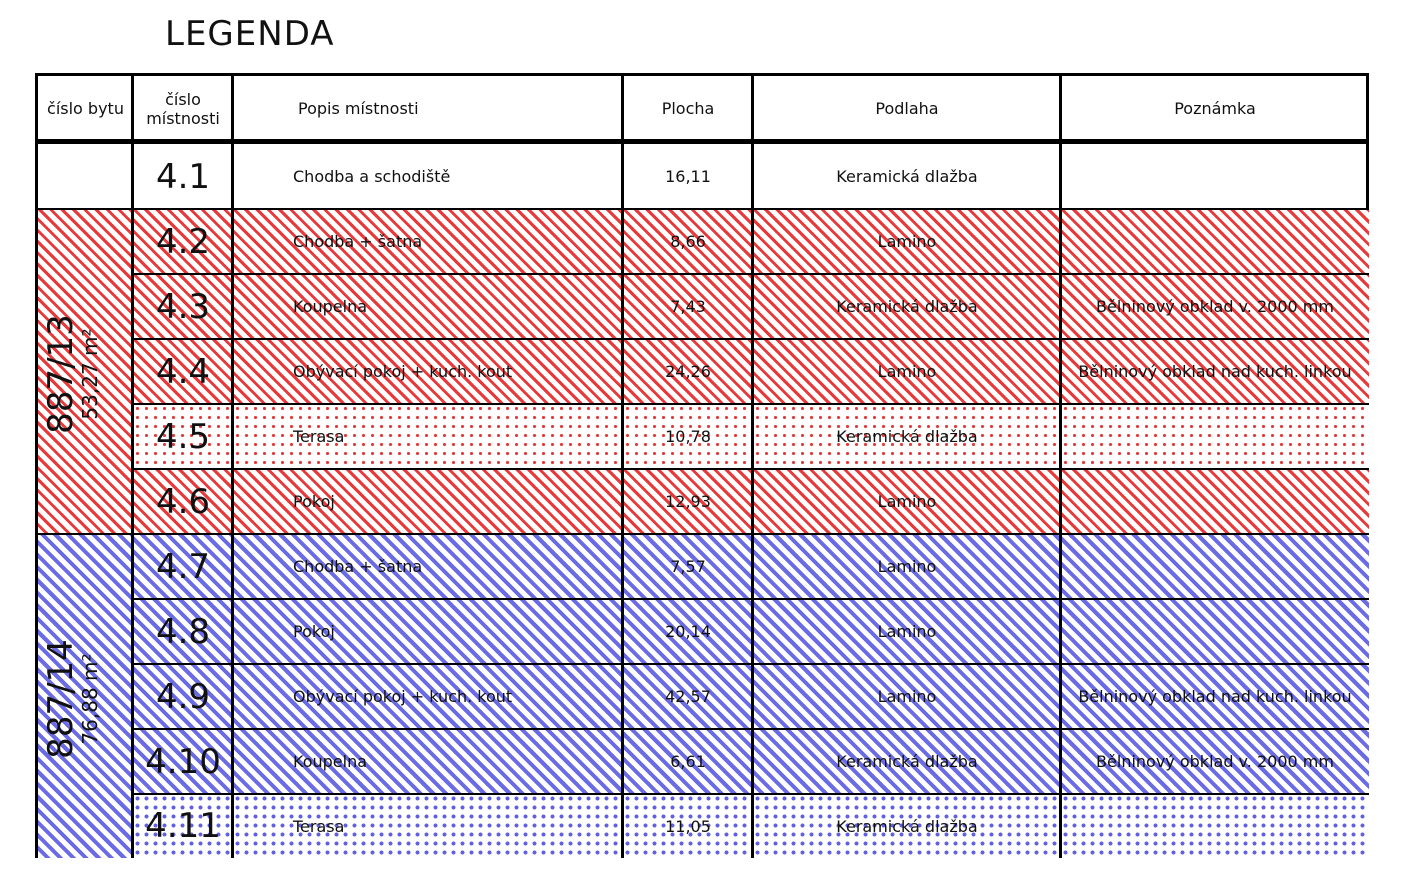 This screenshot has width=1402, height=874. What do you see at coordinates (90, 374) in the screenshot?
I see `apartment-area: 53,27 m²` at bounding box center [90, 374].